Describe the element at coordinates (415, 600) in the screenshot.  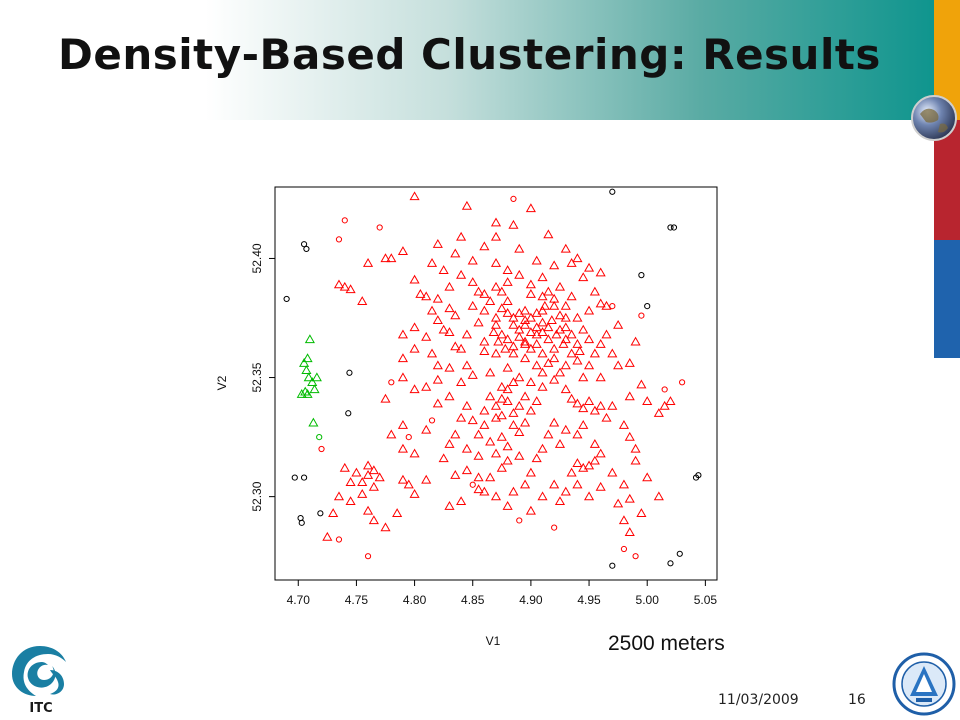
I see `x-tick-label: 4.80` at that location.